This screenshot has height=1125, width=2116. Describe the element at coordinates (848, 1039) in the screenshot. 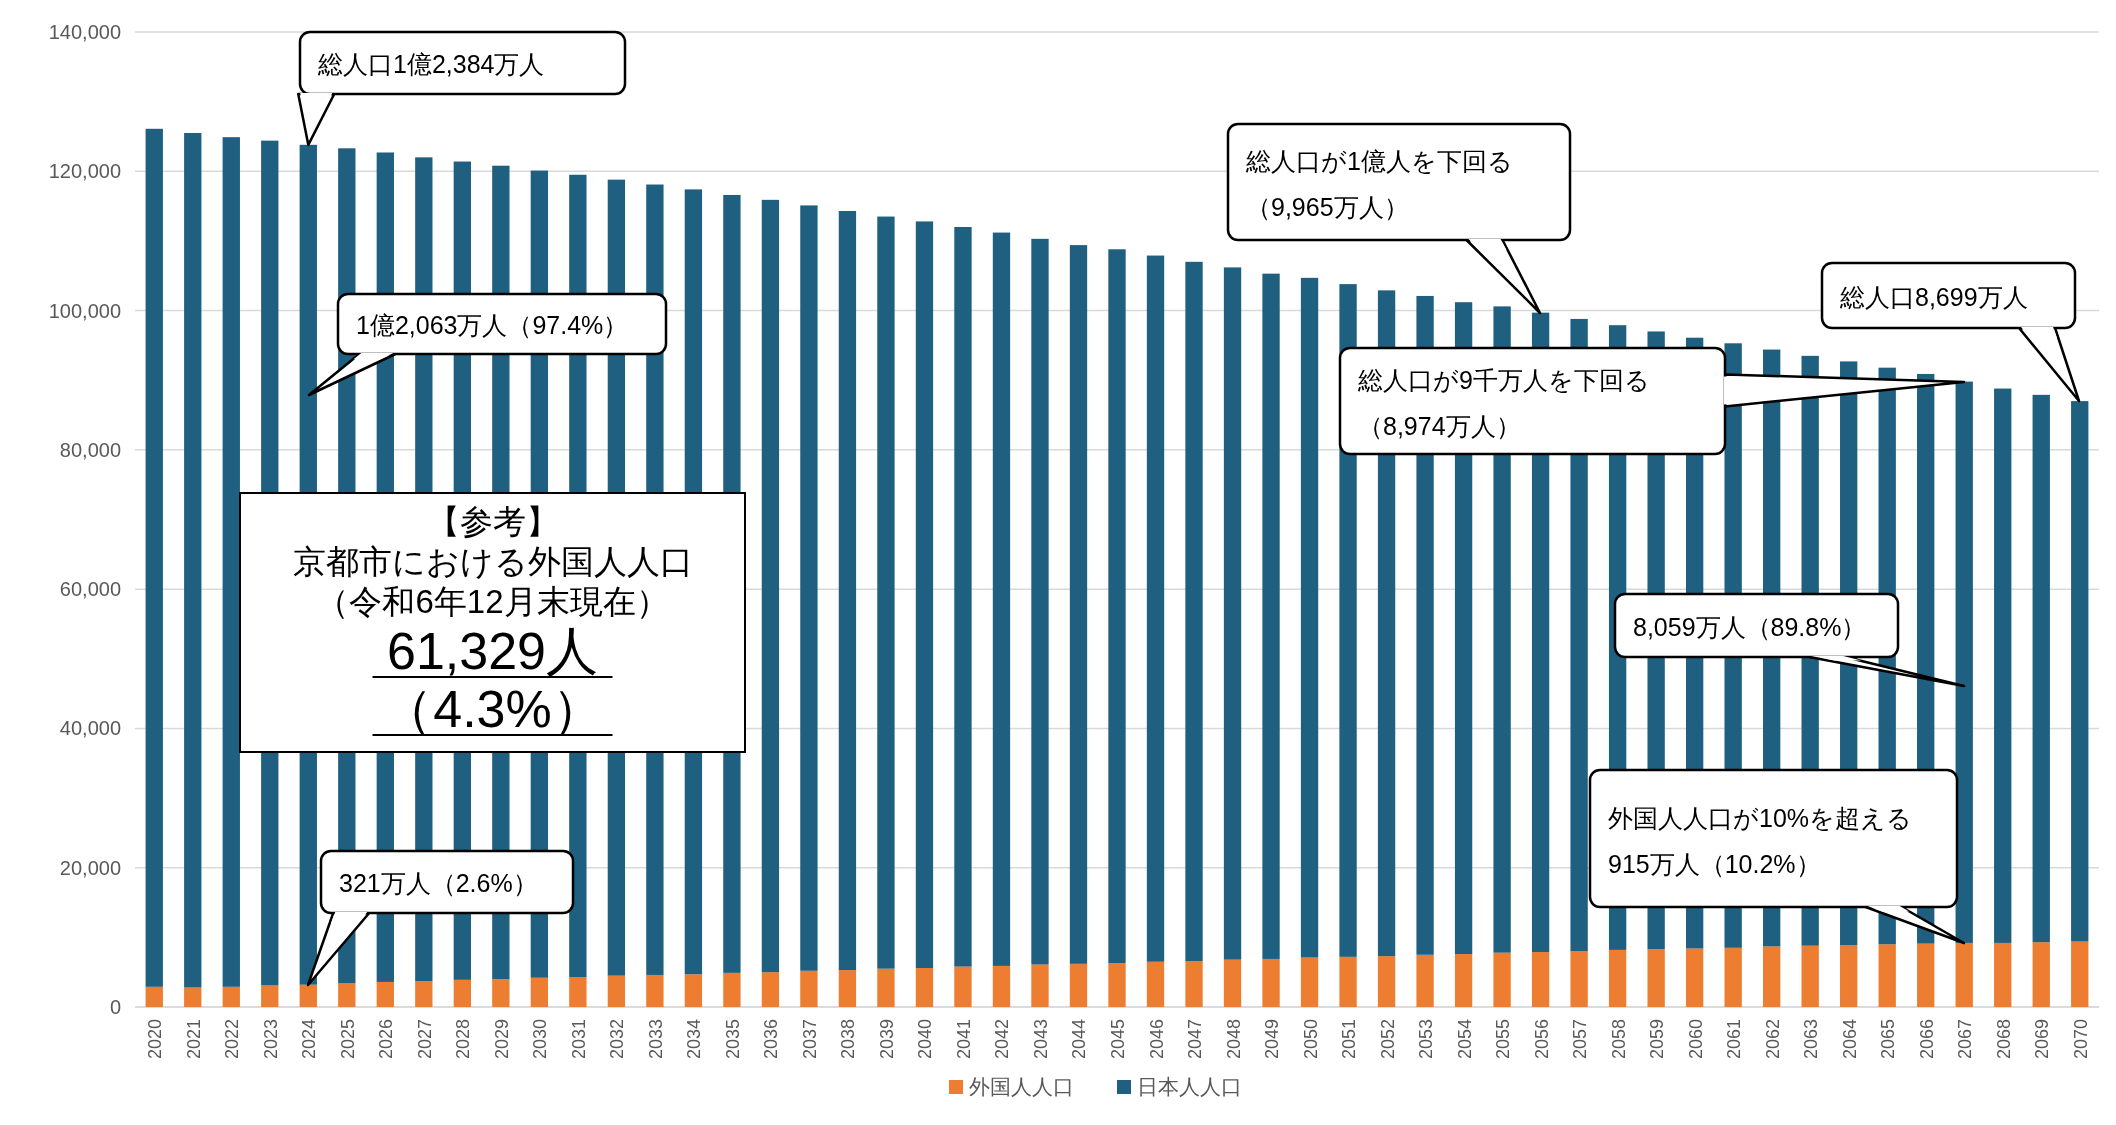

I see `x-tick-label: 2038` at that location.